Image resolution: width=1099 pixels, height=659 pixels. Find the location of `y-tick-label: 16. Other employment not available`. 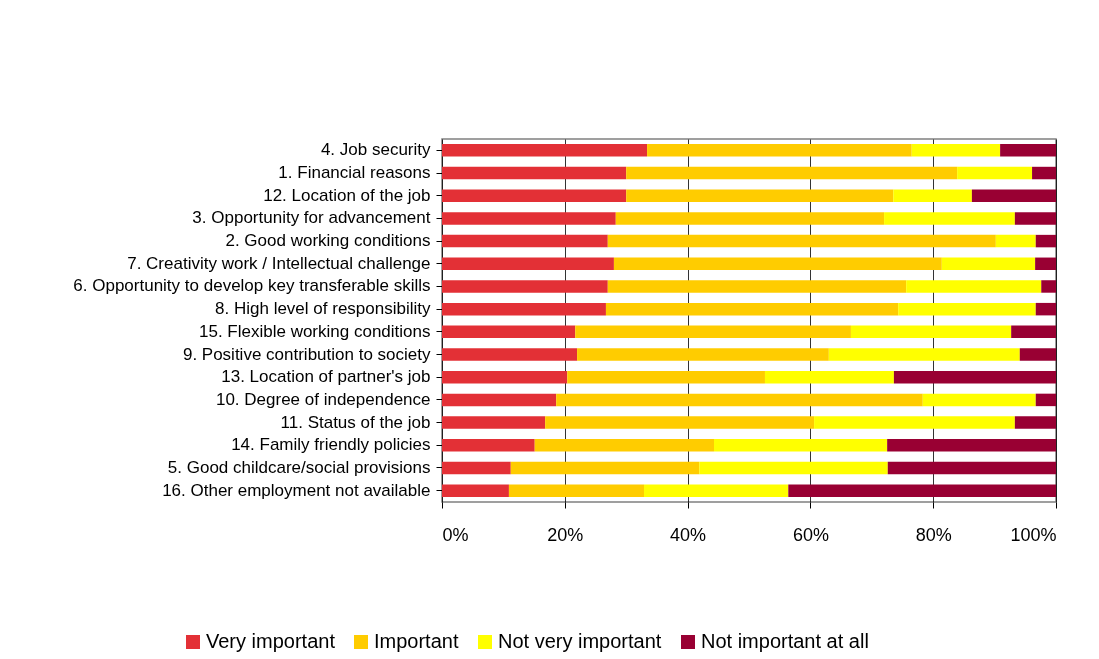

y-tick-label: 16. Other employment not available is located at coordinates (296, 490).